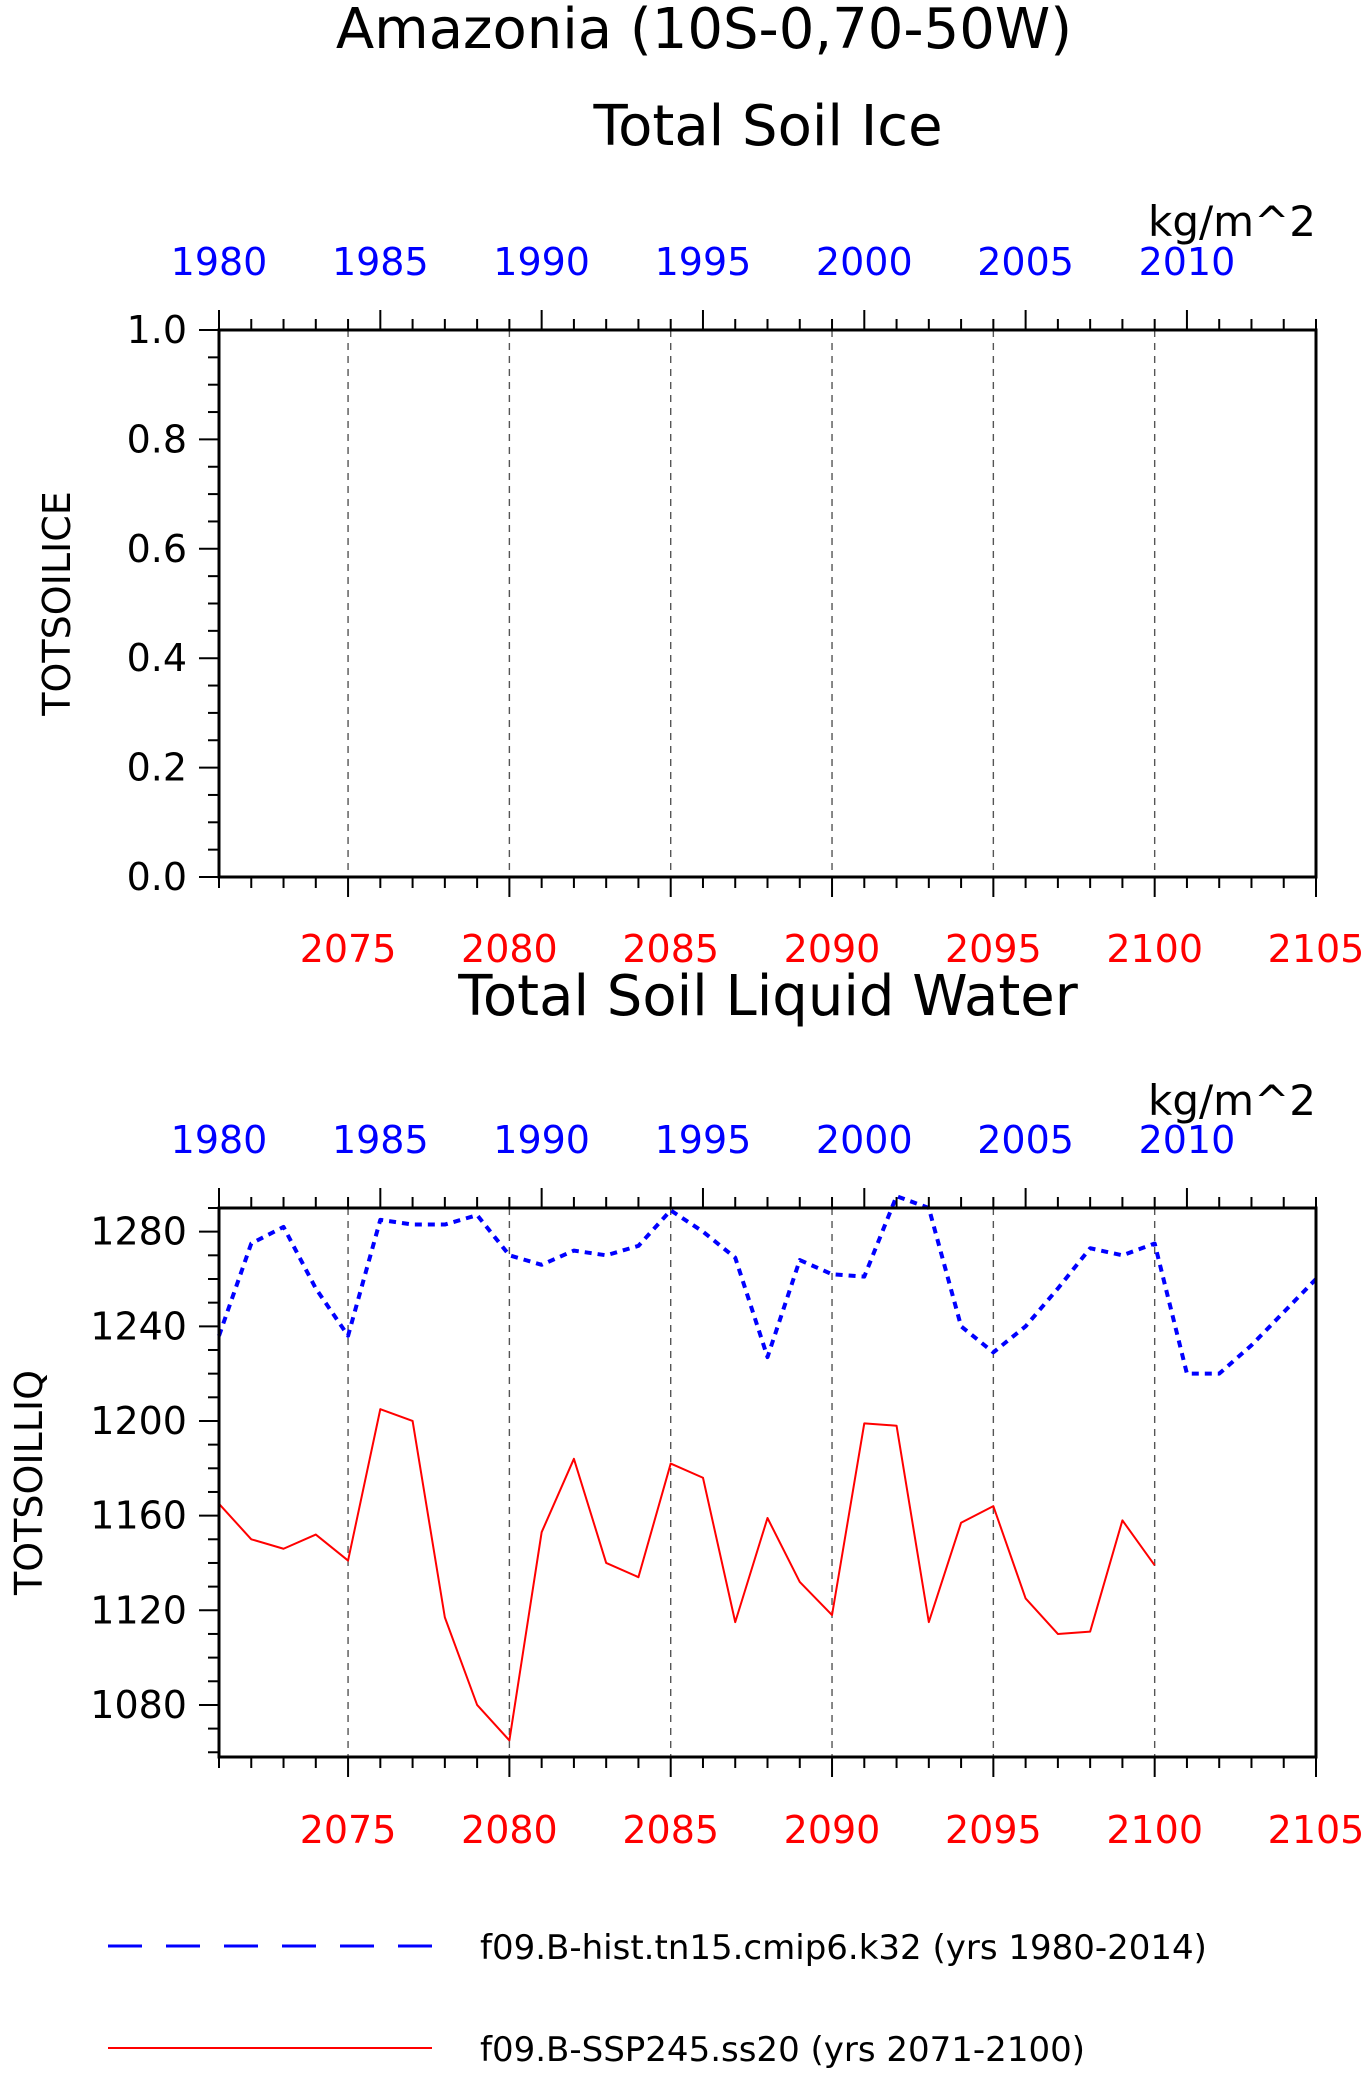 The image size is (1368, 2074). I want to click on y-tick-label: 0.2, so click(157, 768).